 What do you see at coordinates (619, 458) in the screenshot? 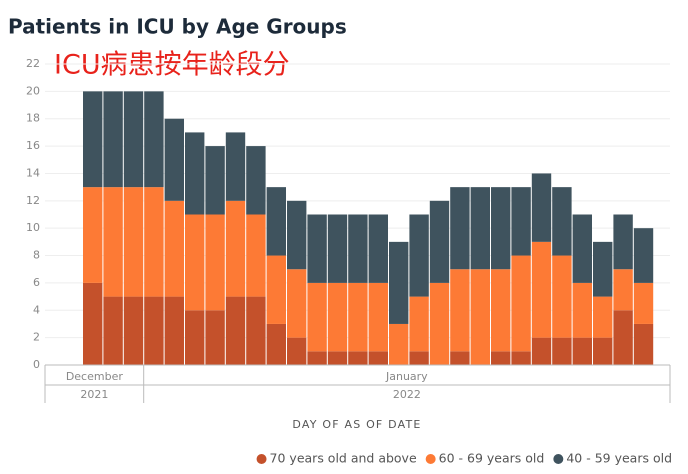
I see `legend-label: 40 - 59 years old` at bounding box center [619, 458].